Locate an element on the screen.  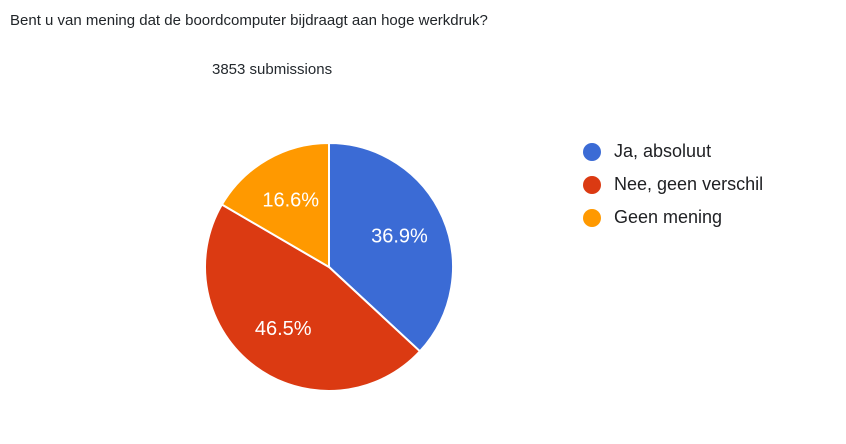
pie-slice-percentage-label: 16.6% is located at coordinates (290, 200).